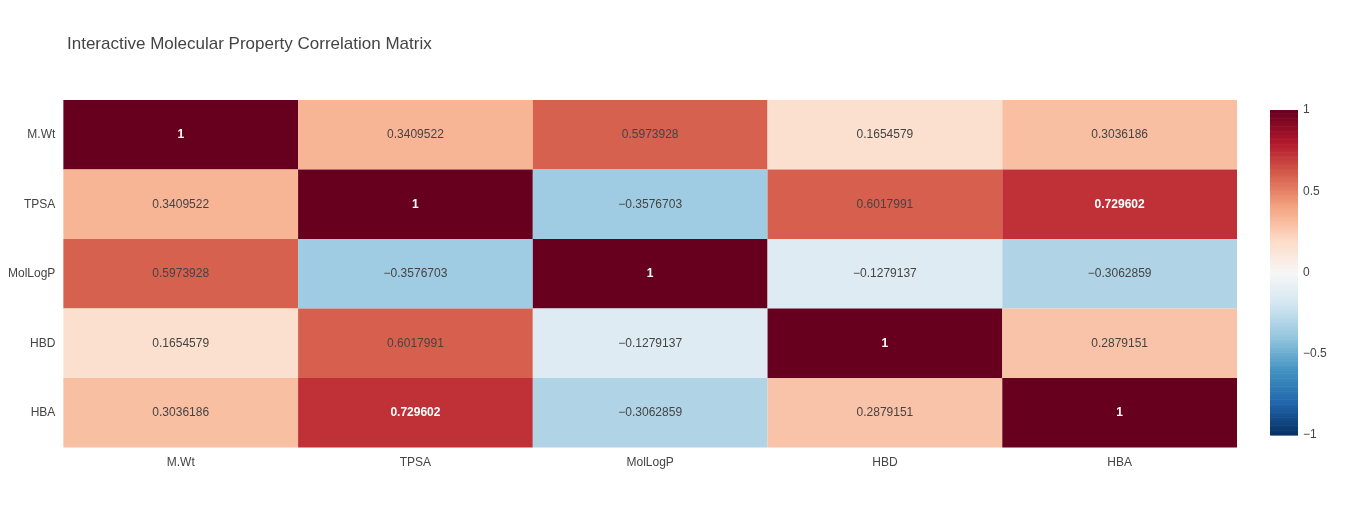 The height and width of the screenshot is (525, 1351). What do you see at coordinates (650, 462) in the screenshot?
I see `x-tick-label: MolLogP` at bounding box center [650, 462].